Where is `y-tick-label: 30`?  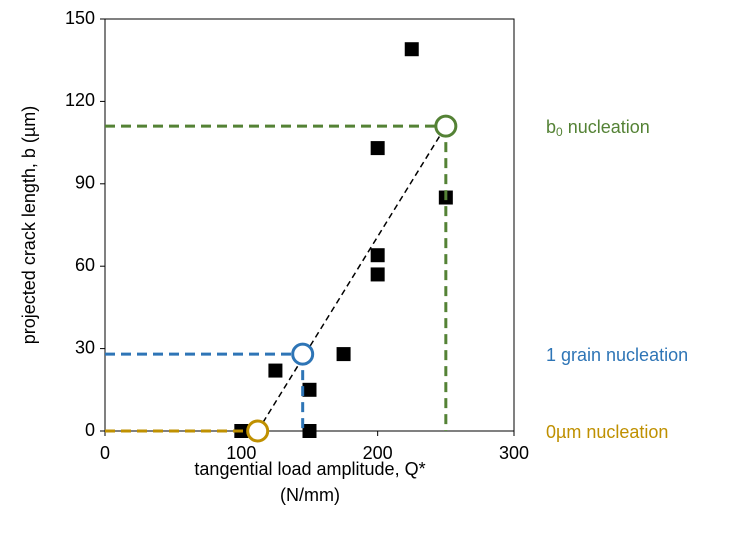 y-tick-label: 30 is located at coordinates (85, 347).